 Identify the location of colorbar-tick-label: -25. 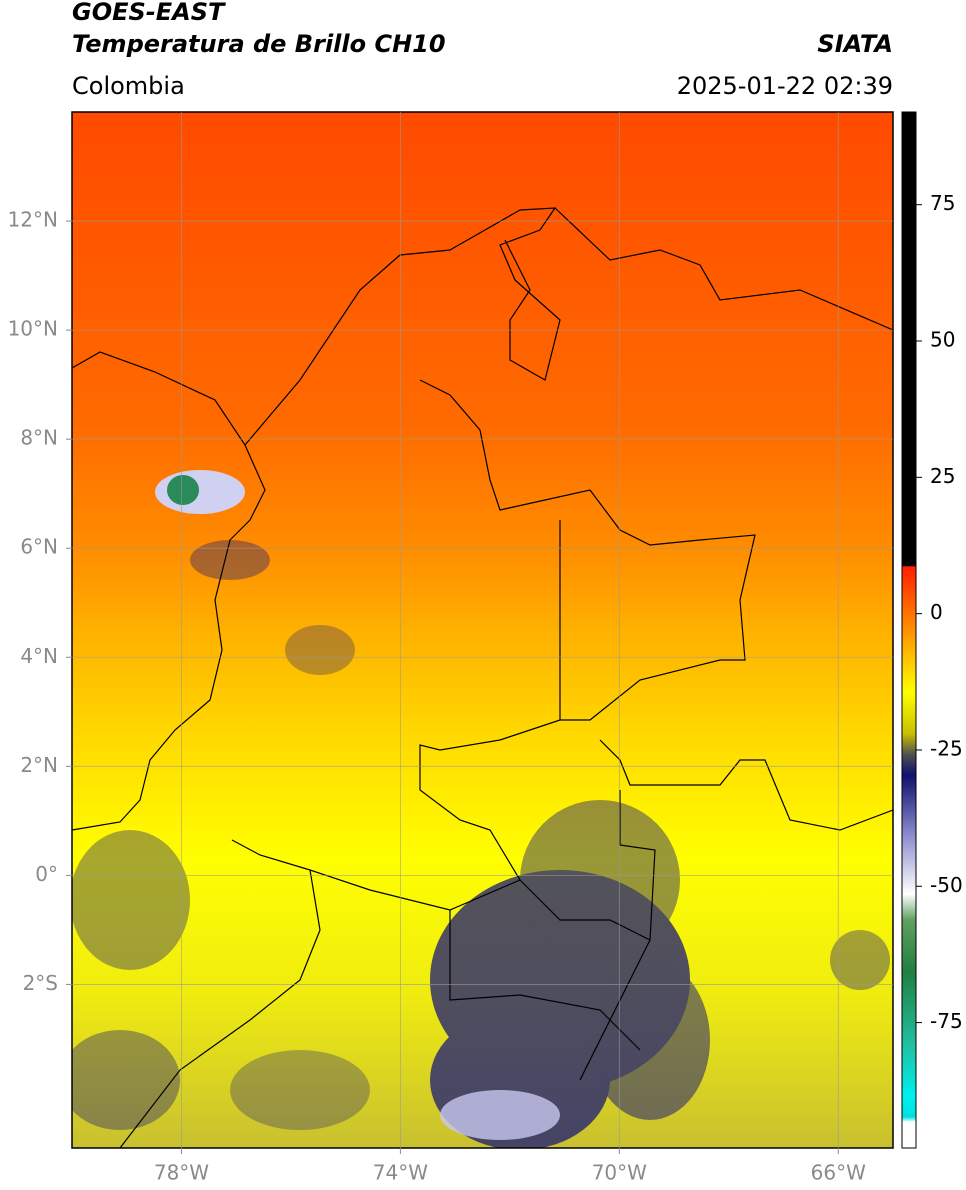
(946, 748).